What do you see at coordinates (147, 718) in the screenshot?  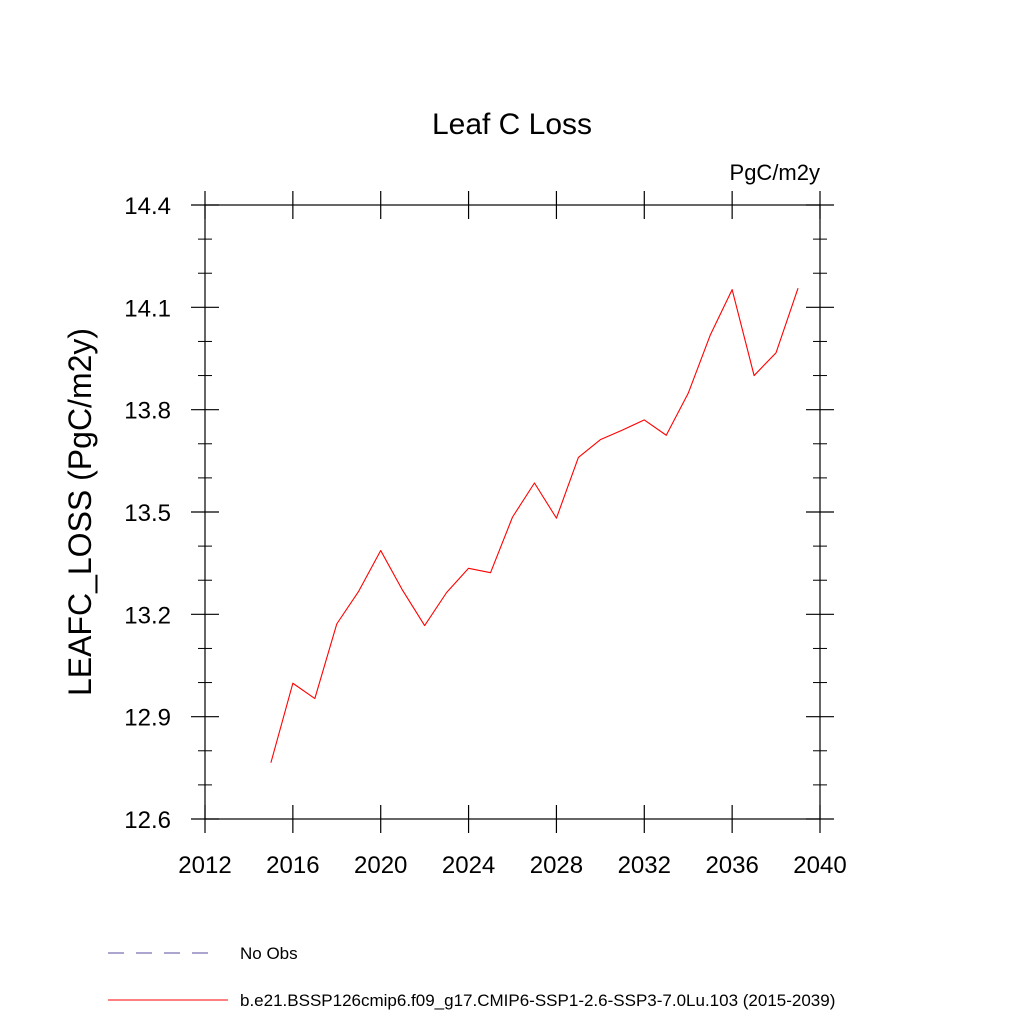 I see `y-tick-label: 12.9` at bounding box center [147, 718].